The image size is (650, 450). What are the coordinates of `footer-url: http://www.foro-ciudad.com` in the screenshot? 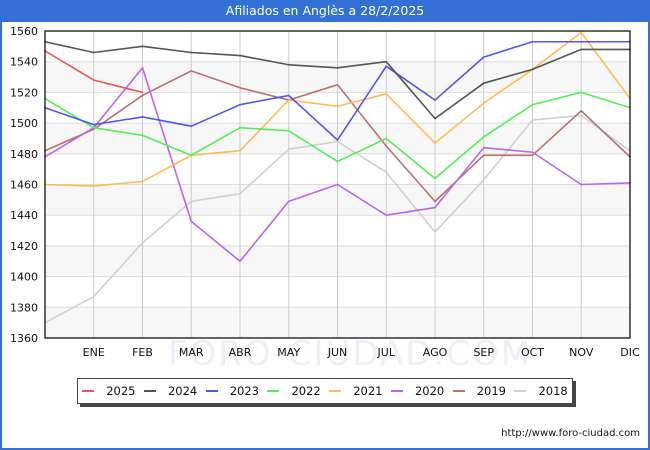 It's located at (570, 433).